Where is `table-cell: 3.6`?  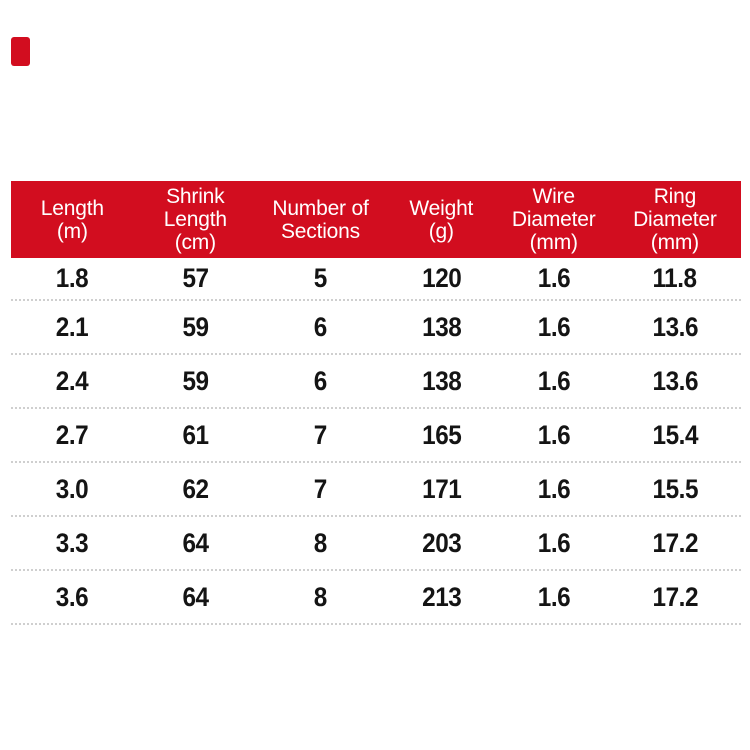
table-cell: 3.6 is located at coordinates (72, 597).